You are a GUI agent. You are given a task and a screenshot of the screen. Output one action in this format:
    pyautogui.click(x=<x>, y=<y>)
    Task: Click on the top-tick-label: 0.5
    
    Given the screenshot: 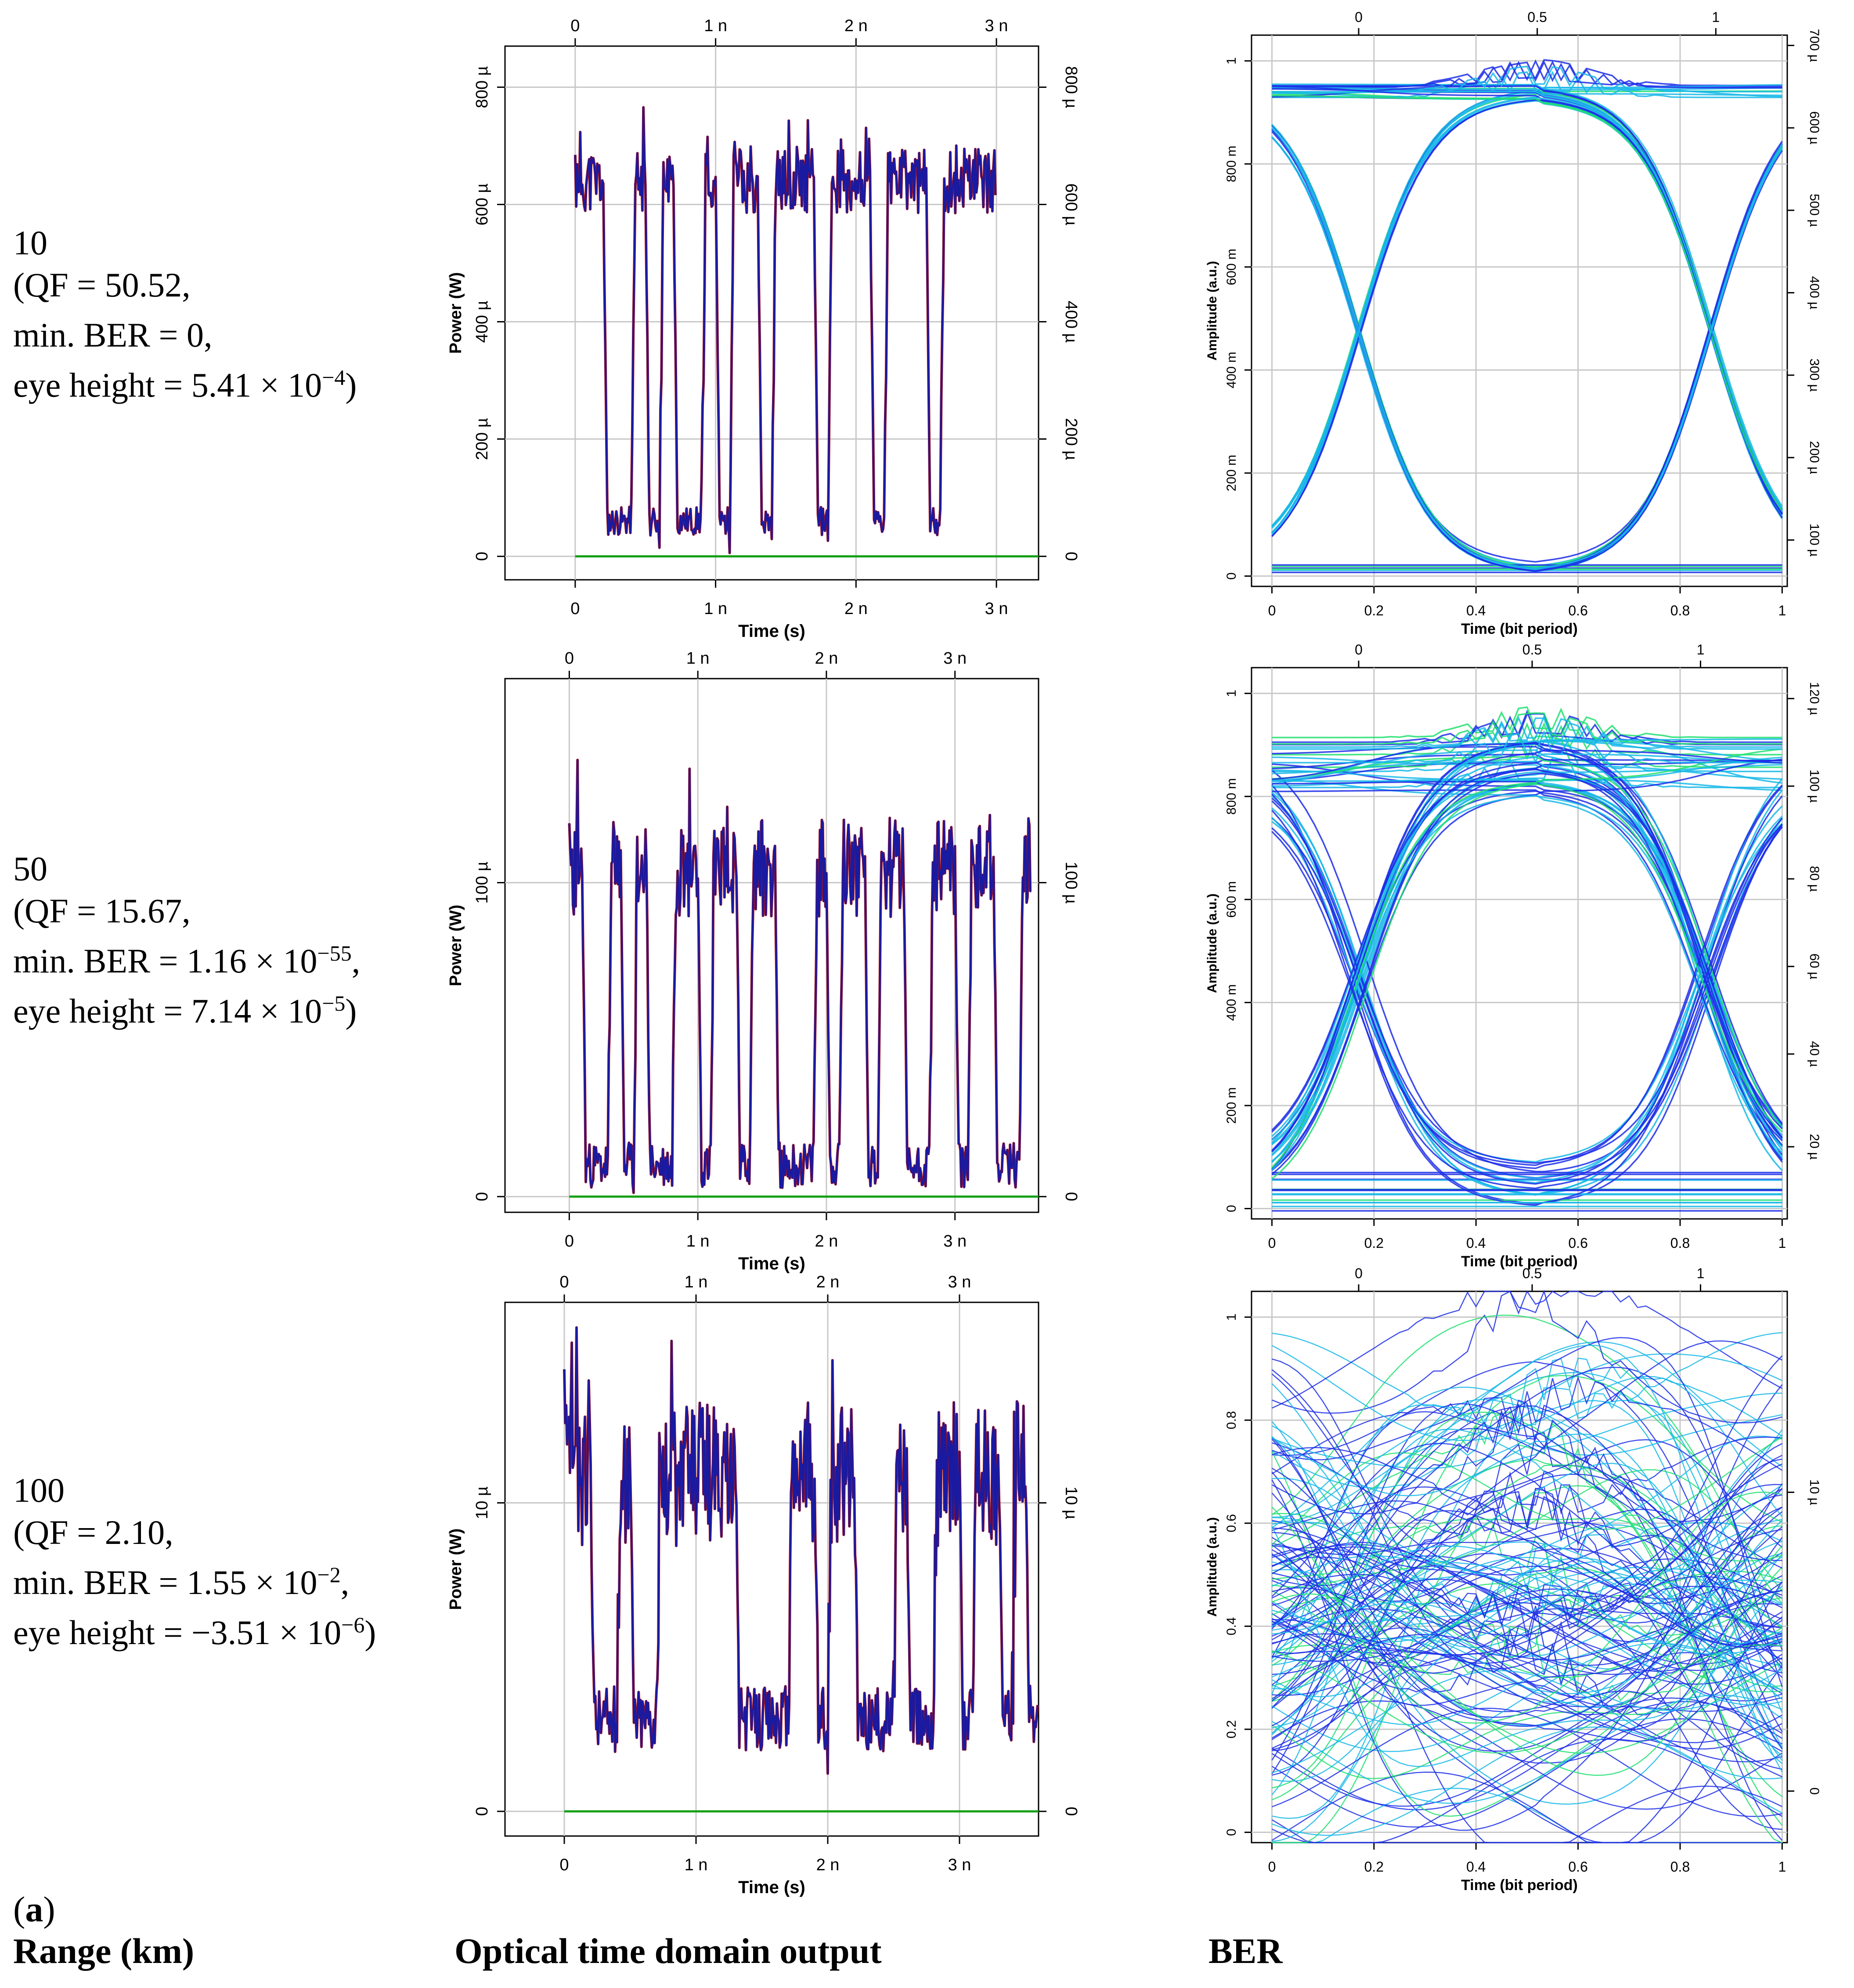 What is the action you would take?
    pyautogui.click(x=1532, y=1273)
    